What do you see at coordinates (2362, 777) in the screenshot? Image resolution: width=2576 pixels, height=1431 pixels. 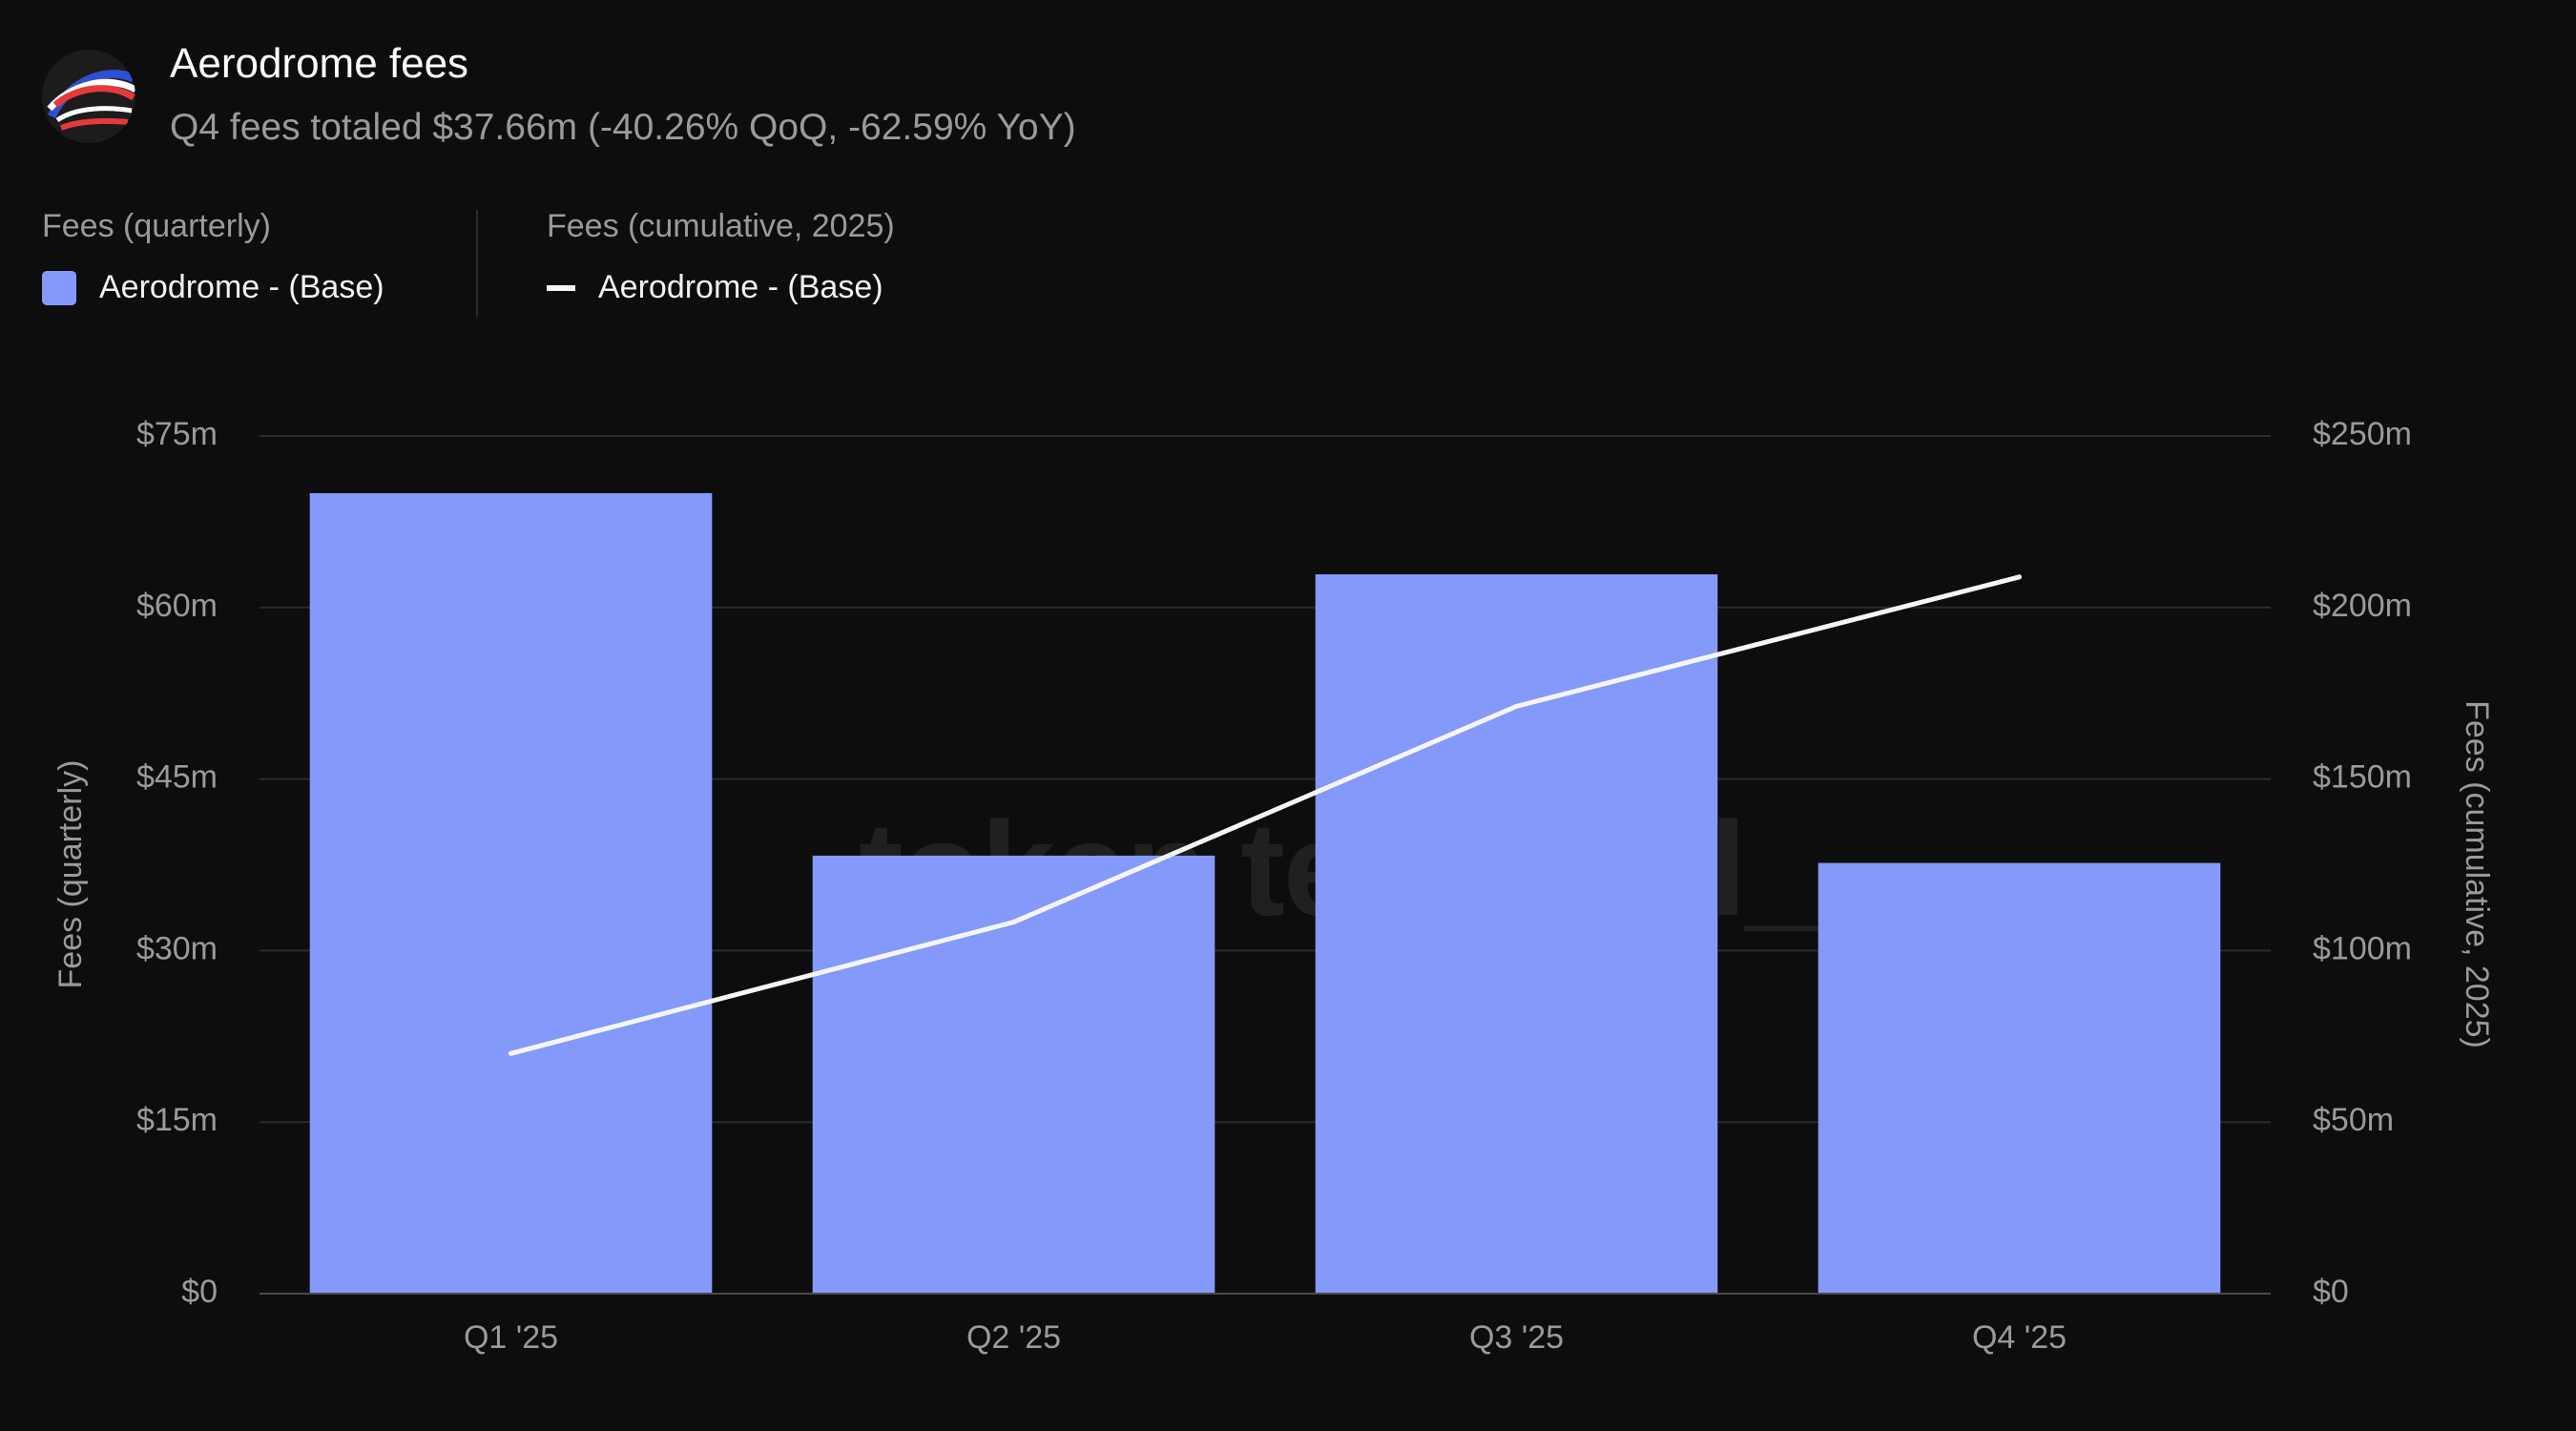 I see `y2-tick-label: $150m` at bounding box center [2362, 777].